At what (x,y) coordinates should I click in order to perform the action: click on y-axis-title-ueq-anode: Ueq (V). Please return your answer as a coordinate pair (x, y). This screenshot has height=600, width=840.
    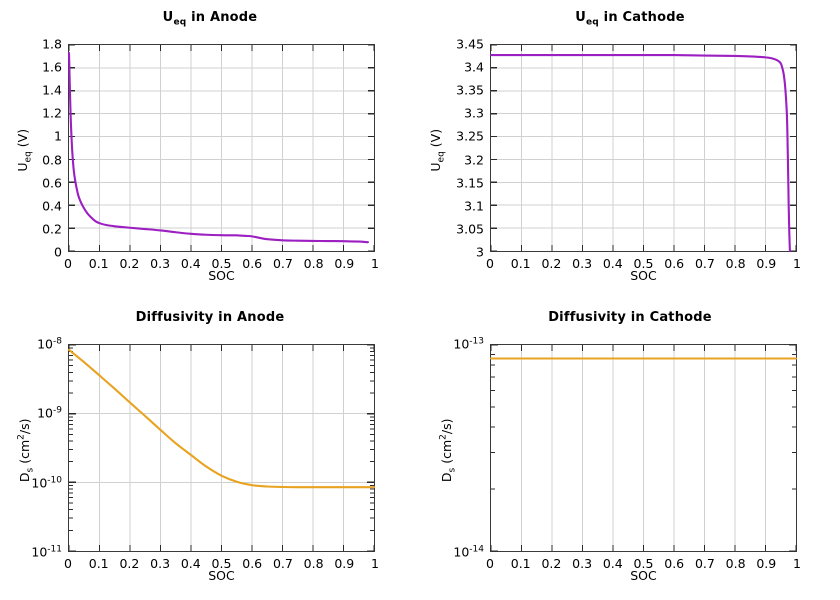
    Looking at the image, I should click on (24, 150).